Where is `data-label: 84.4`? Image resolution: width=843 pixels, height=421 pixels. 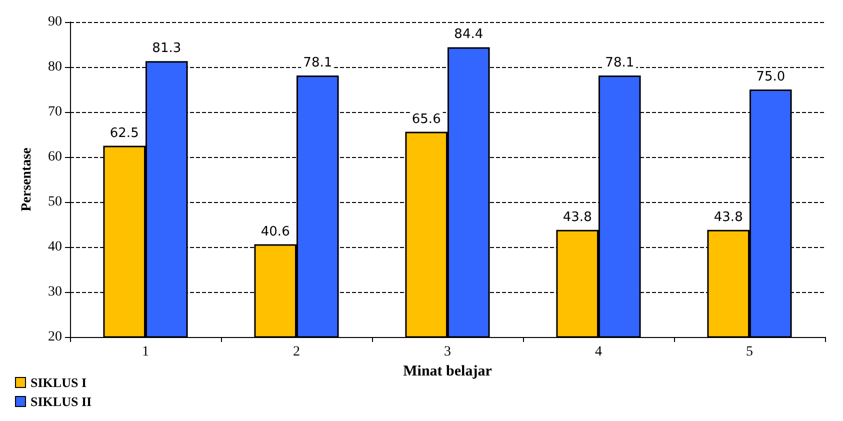 data-label: 84.4 is located at coordinates (469, 34).